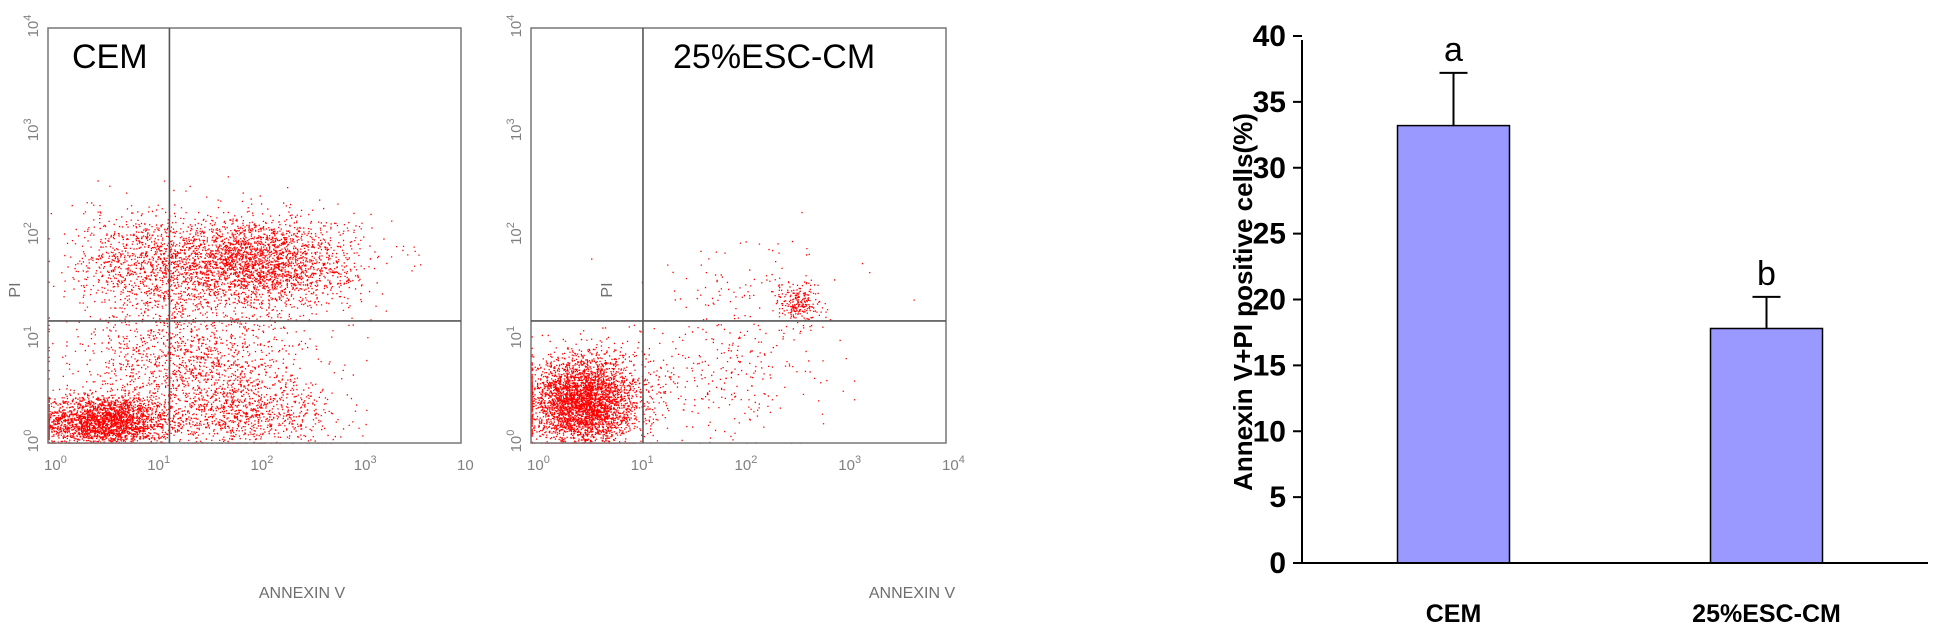 This screenshot has width=1934, height=636. What do you see at coordinates (1453, 50) in the screenshot?
I see `significance-letter: a` at bounding box center [1453, 50].